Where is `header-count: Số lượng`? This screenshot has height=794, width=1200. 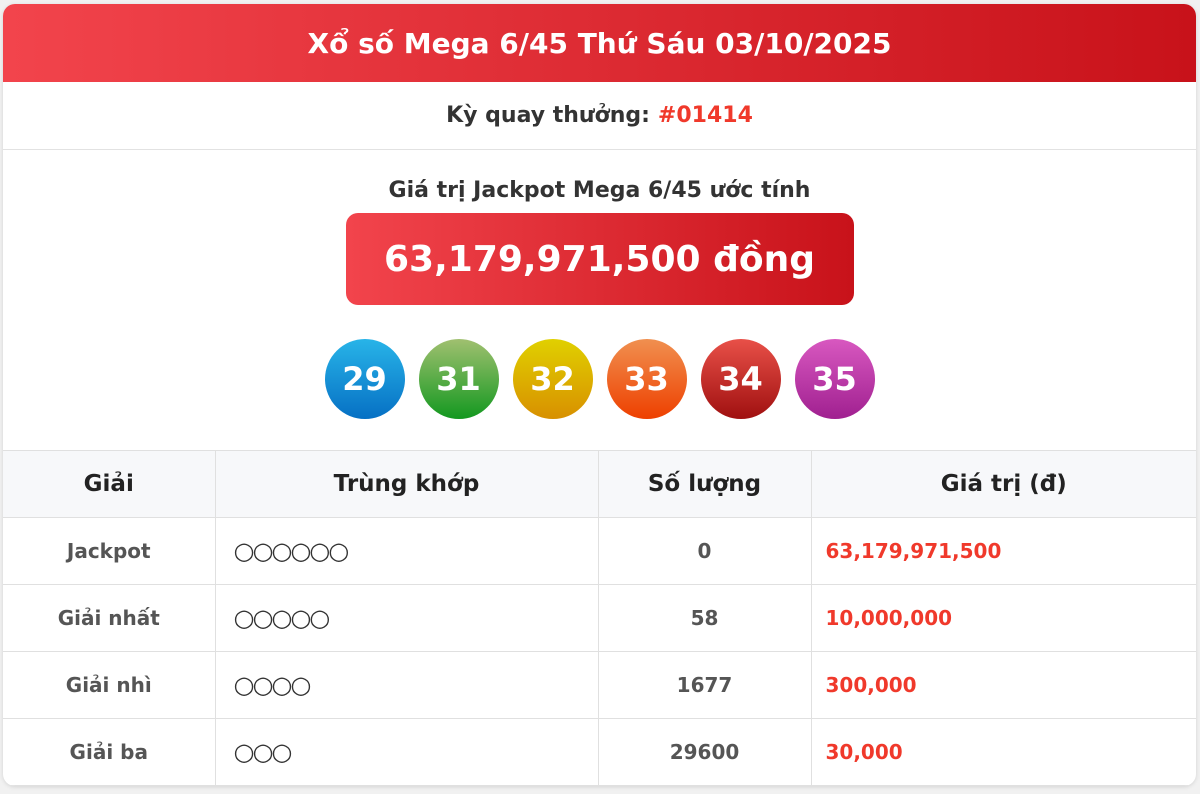
header-count: Số lượng is located at coordinates (704, 484).